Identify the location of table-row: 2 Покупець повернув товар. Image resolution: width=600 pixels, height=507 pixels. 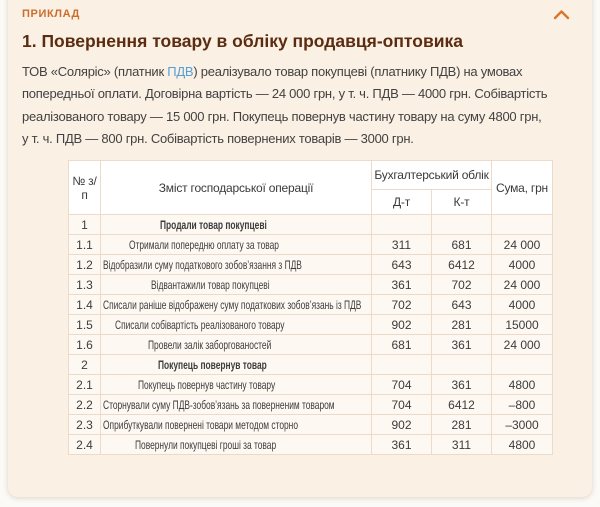
(310, 365).